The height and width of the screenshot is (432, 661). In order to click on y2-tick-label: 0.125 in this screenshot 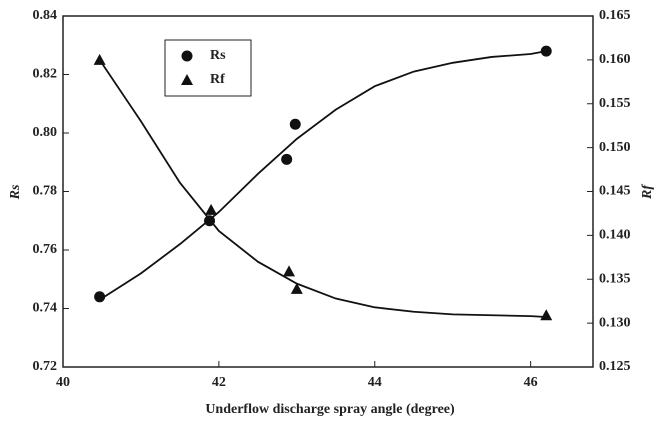, I will do `click(615, 366)`.